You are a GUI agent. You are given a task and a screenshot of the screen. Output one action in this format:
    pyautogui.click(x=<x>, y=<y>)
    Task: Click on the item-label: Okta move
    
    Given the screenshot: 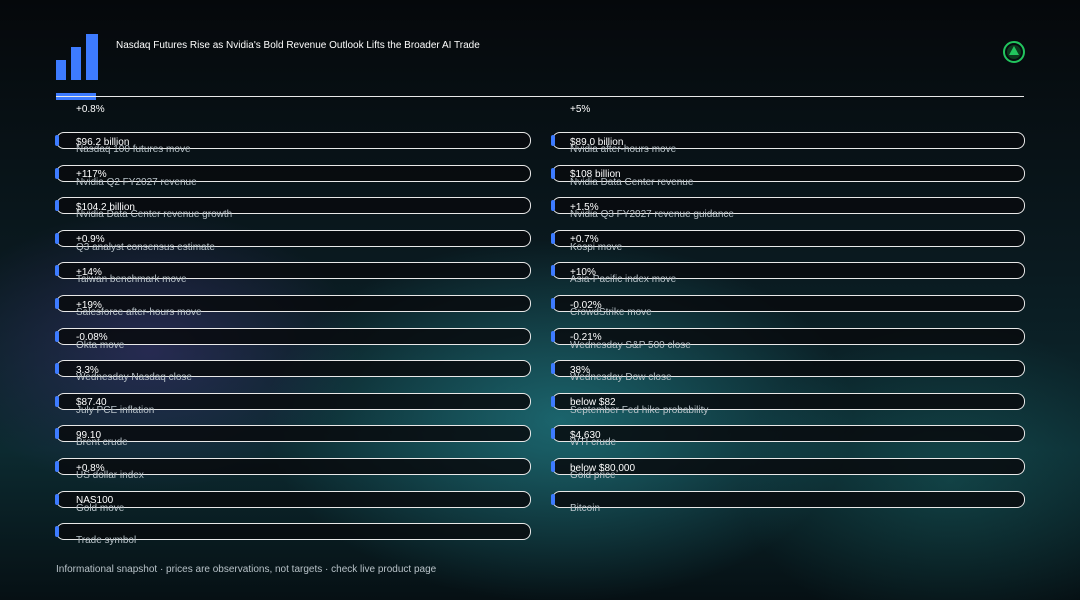 What is the action you would take?
    pyautogui.click(x=100, y=345)
    